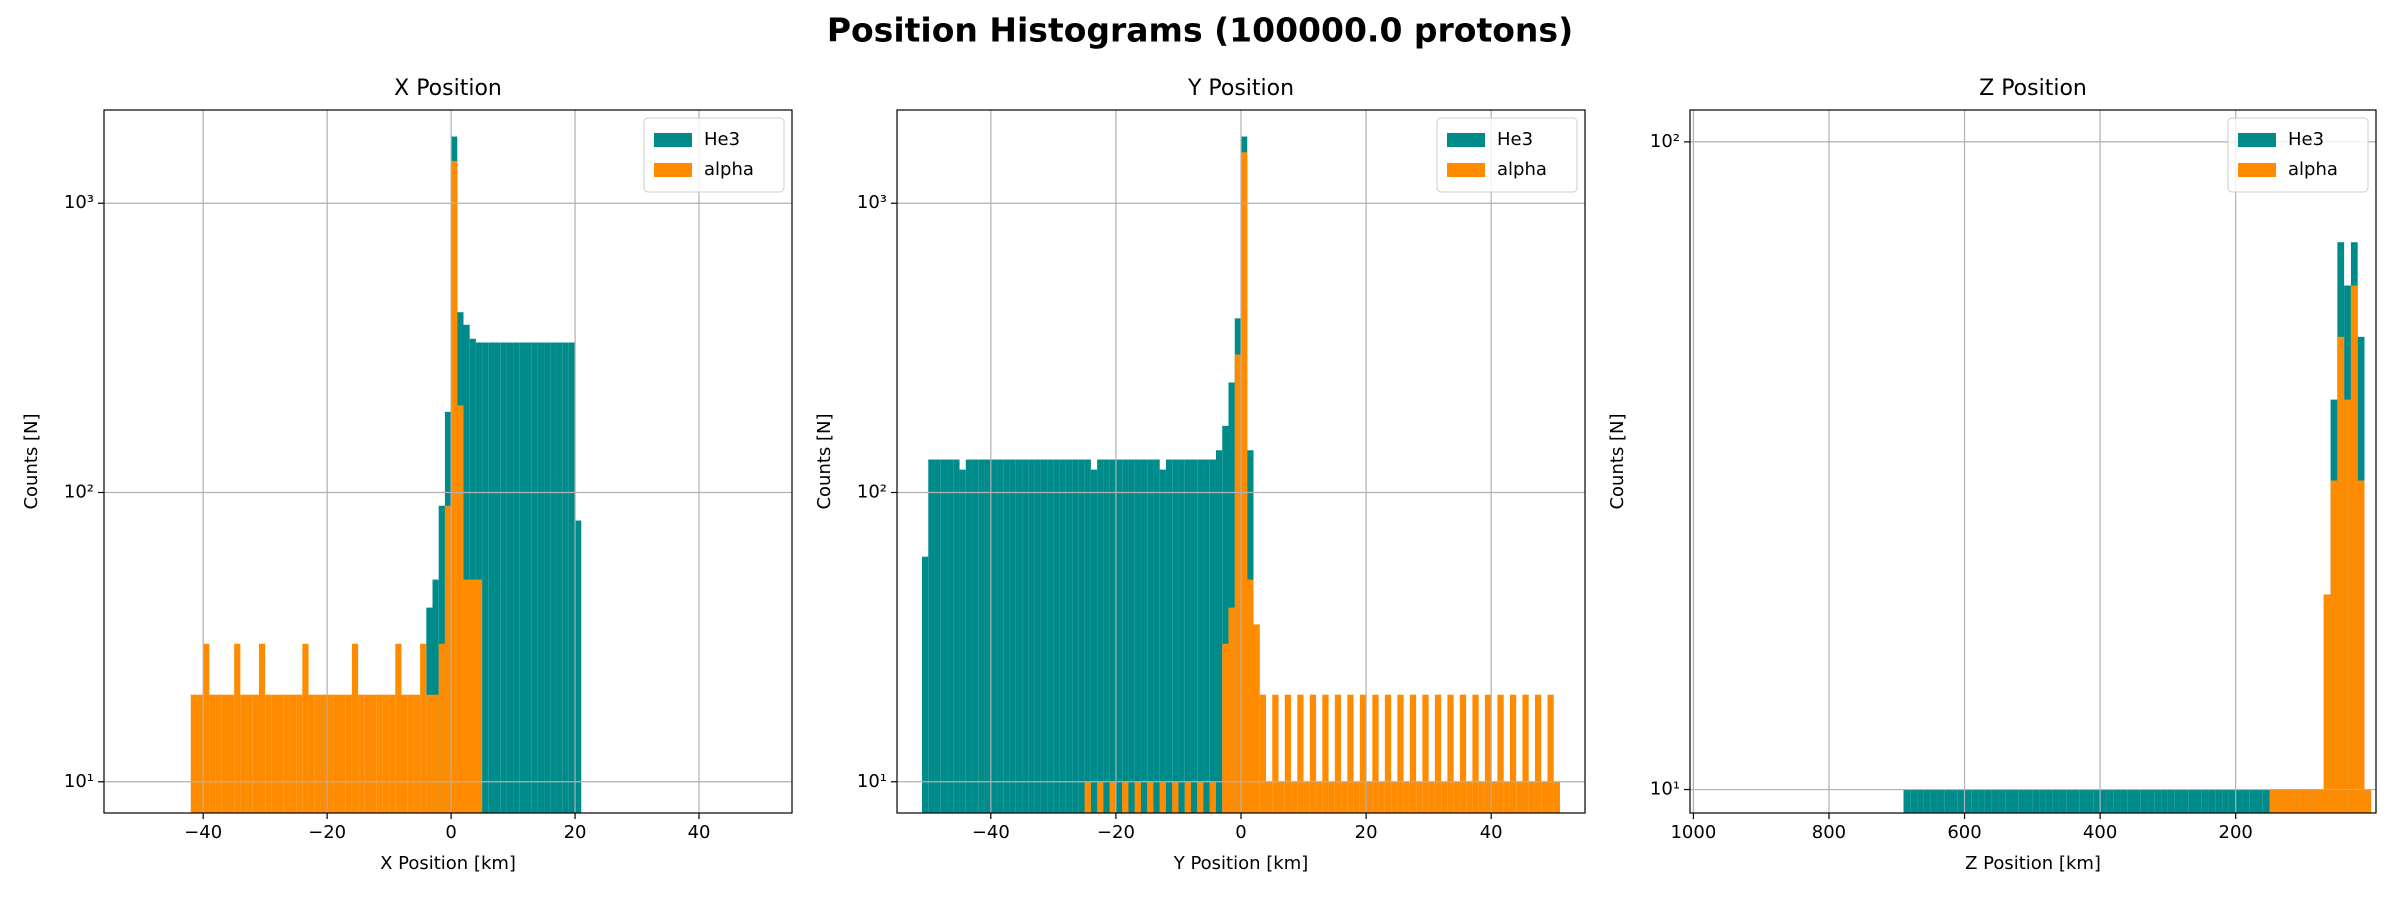 Image resolution: width=2400 pixels, height=900 pixels. What do you see at coordinates (2033, 863) in the screenshot?
I see `x-axis-label: Z Position [km]` at bounding box center [2033, 863].